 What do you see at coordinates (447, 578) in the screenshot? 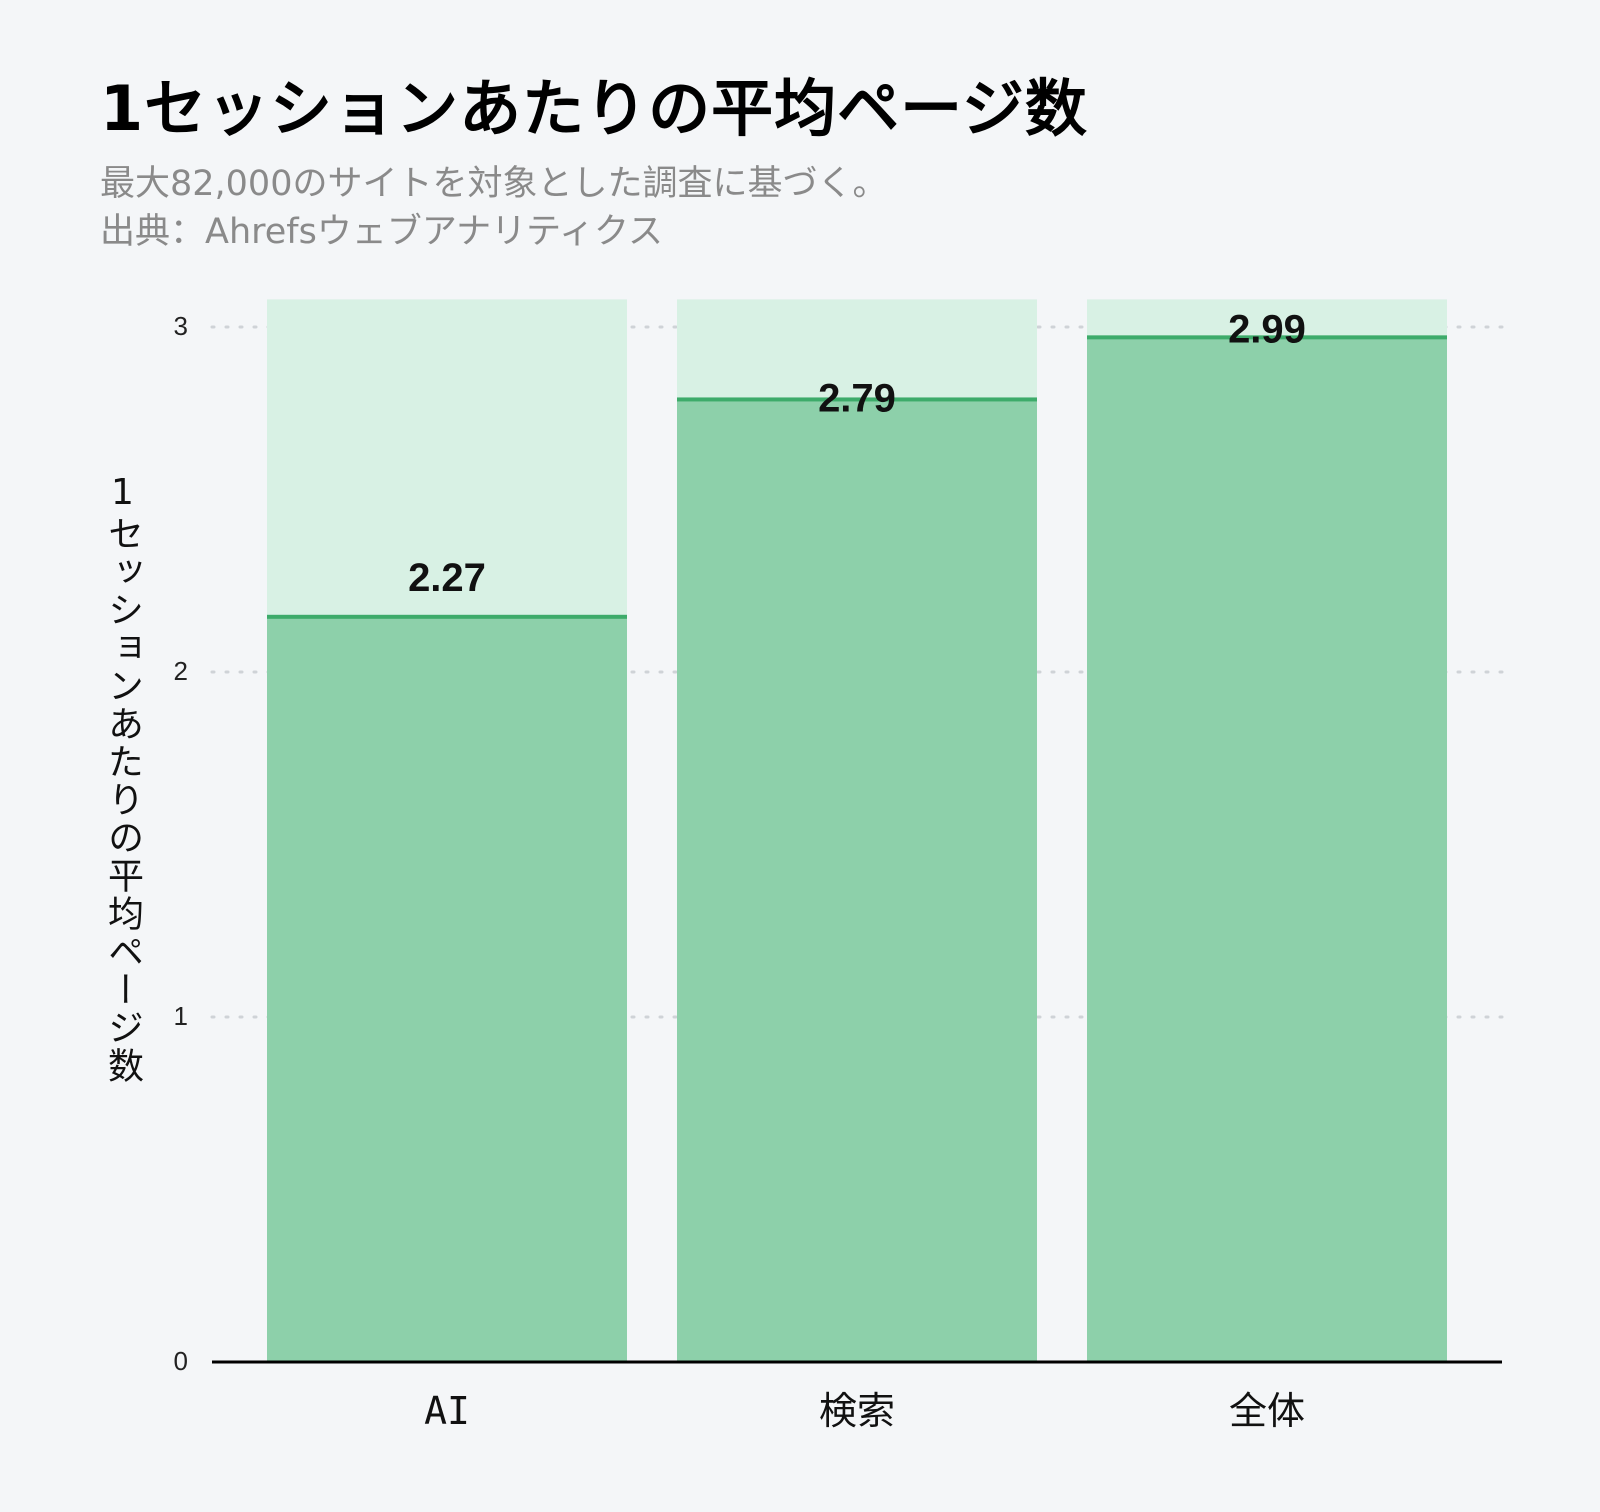
I see `data-label-0: 2.27` at bounding box center [447, 578].